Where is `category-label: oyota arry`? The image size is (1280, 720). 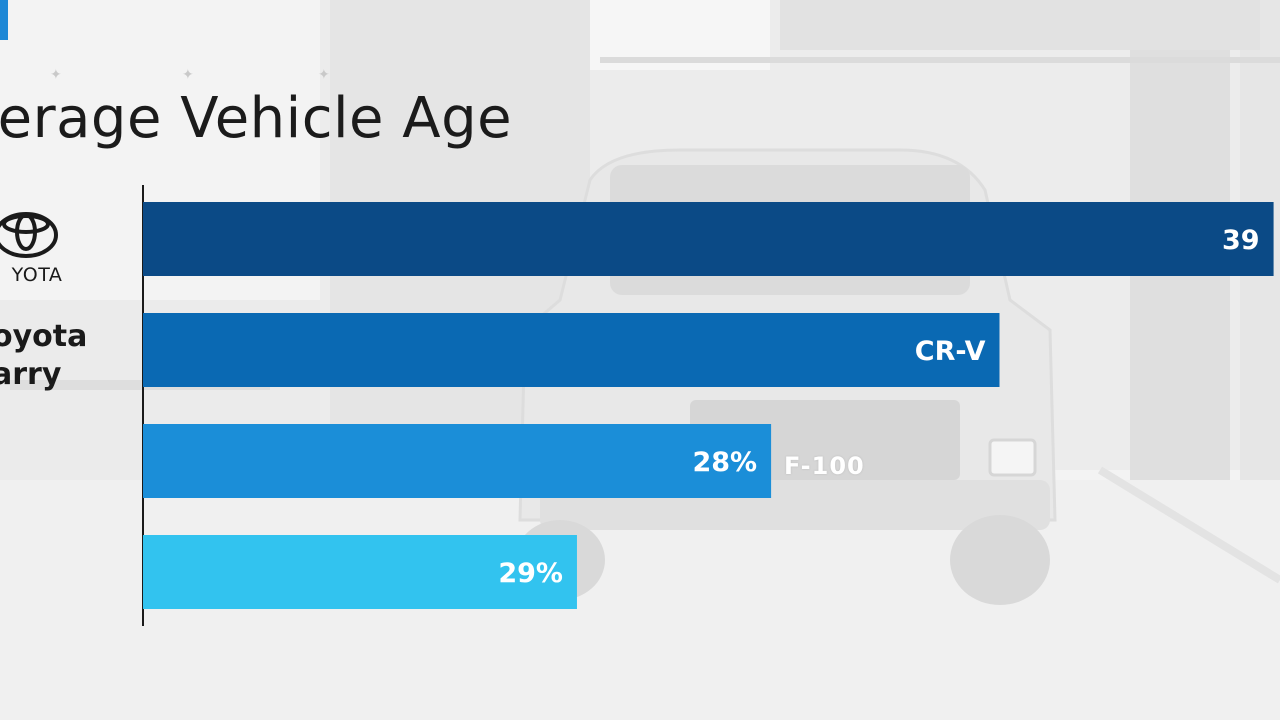
category-label: oyota arry is located at coordinates (44, 355).